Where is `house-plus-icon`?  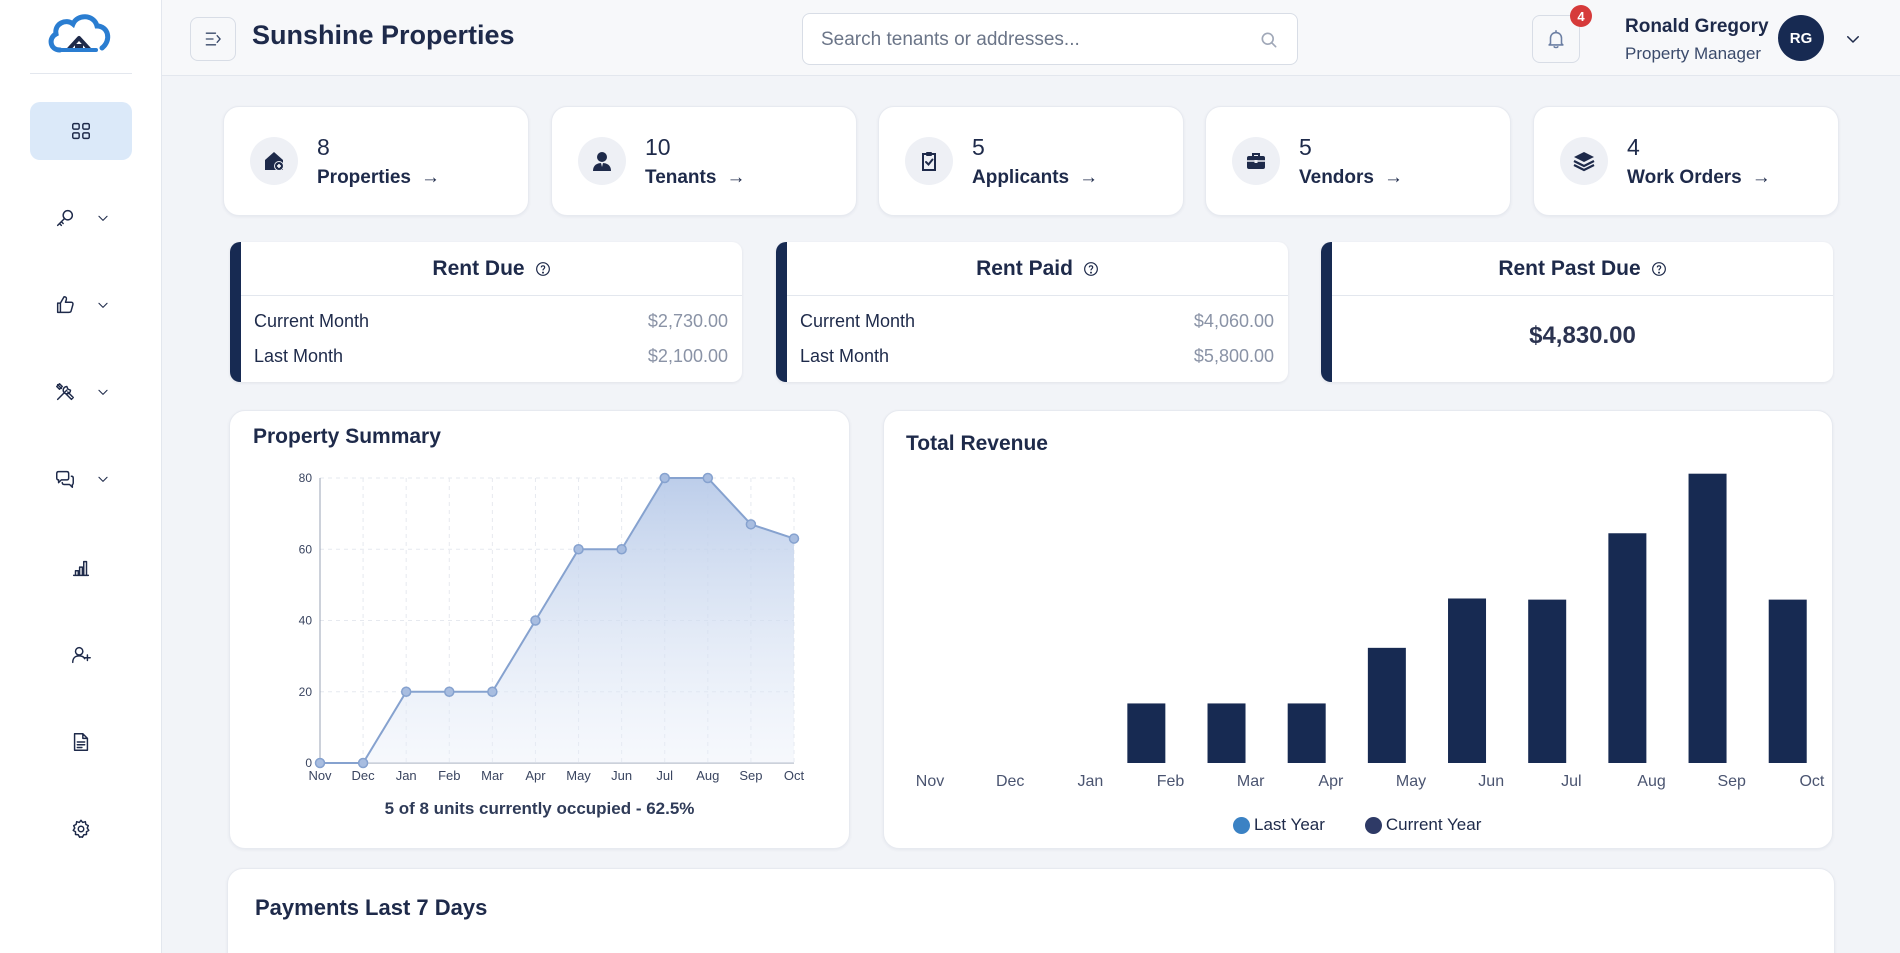
house-plus-icon is located at coordinates (274, 161).